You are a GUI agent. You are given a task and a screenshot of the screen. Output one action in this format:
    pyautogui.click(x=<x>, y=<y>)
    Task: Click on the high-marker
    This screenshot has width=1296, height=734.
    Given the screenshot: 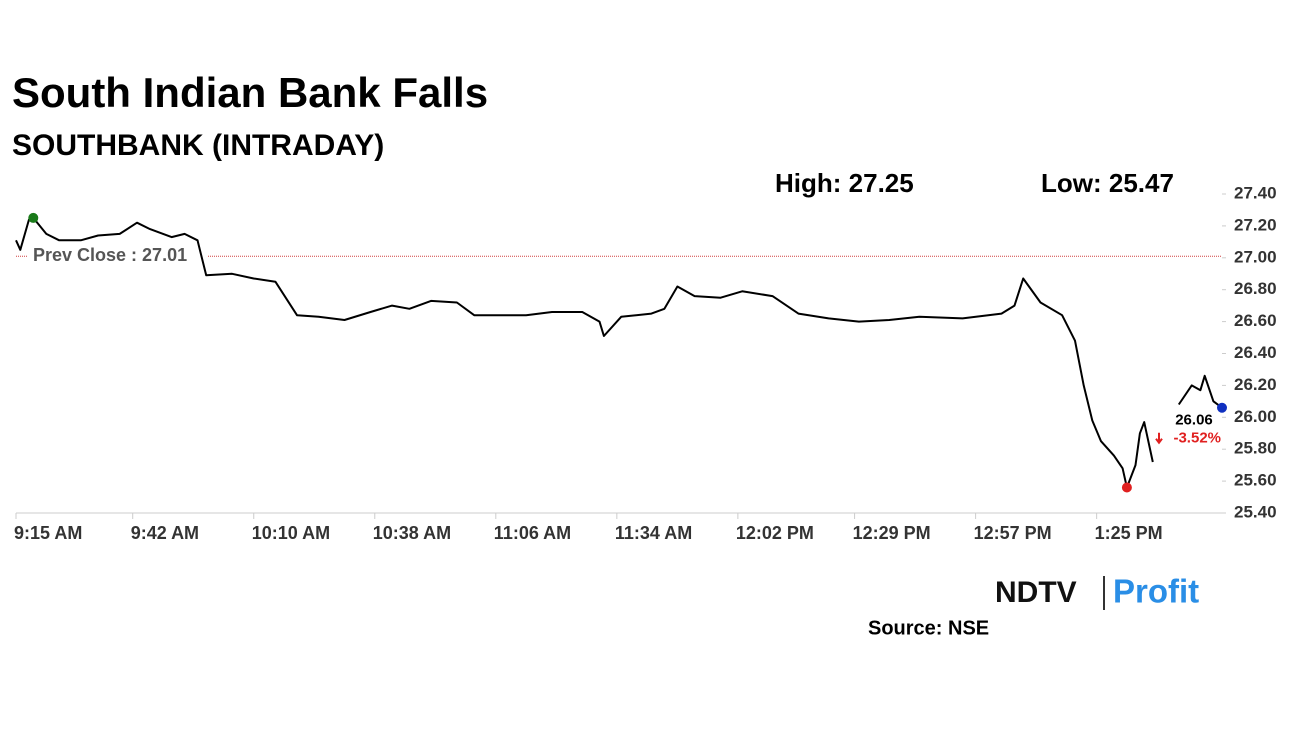 What is the action you would take?
    pyautogui.click(x=33, y=217)
    